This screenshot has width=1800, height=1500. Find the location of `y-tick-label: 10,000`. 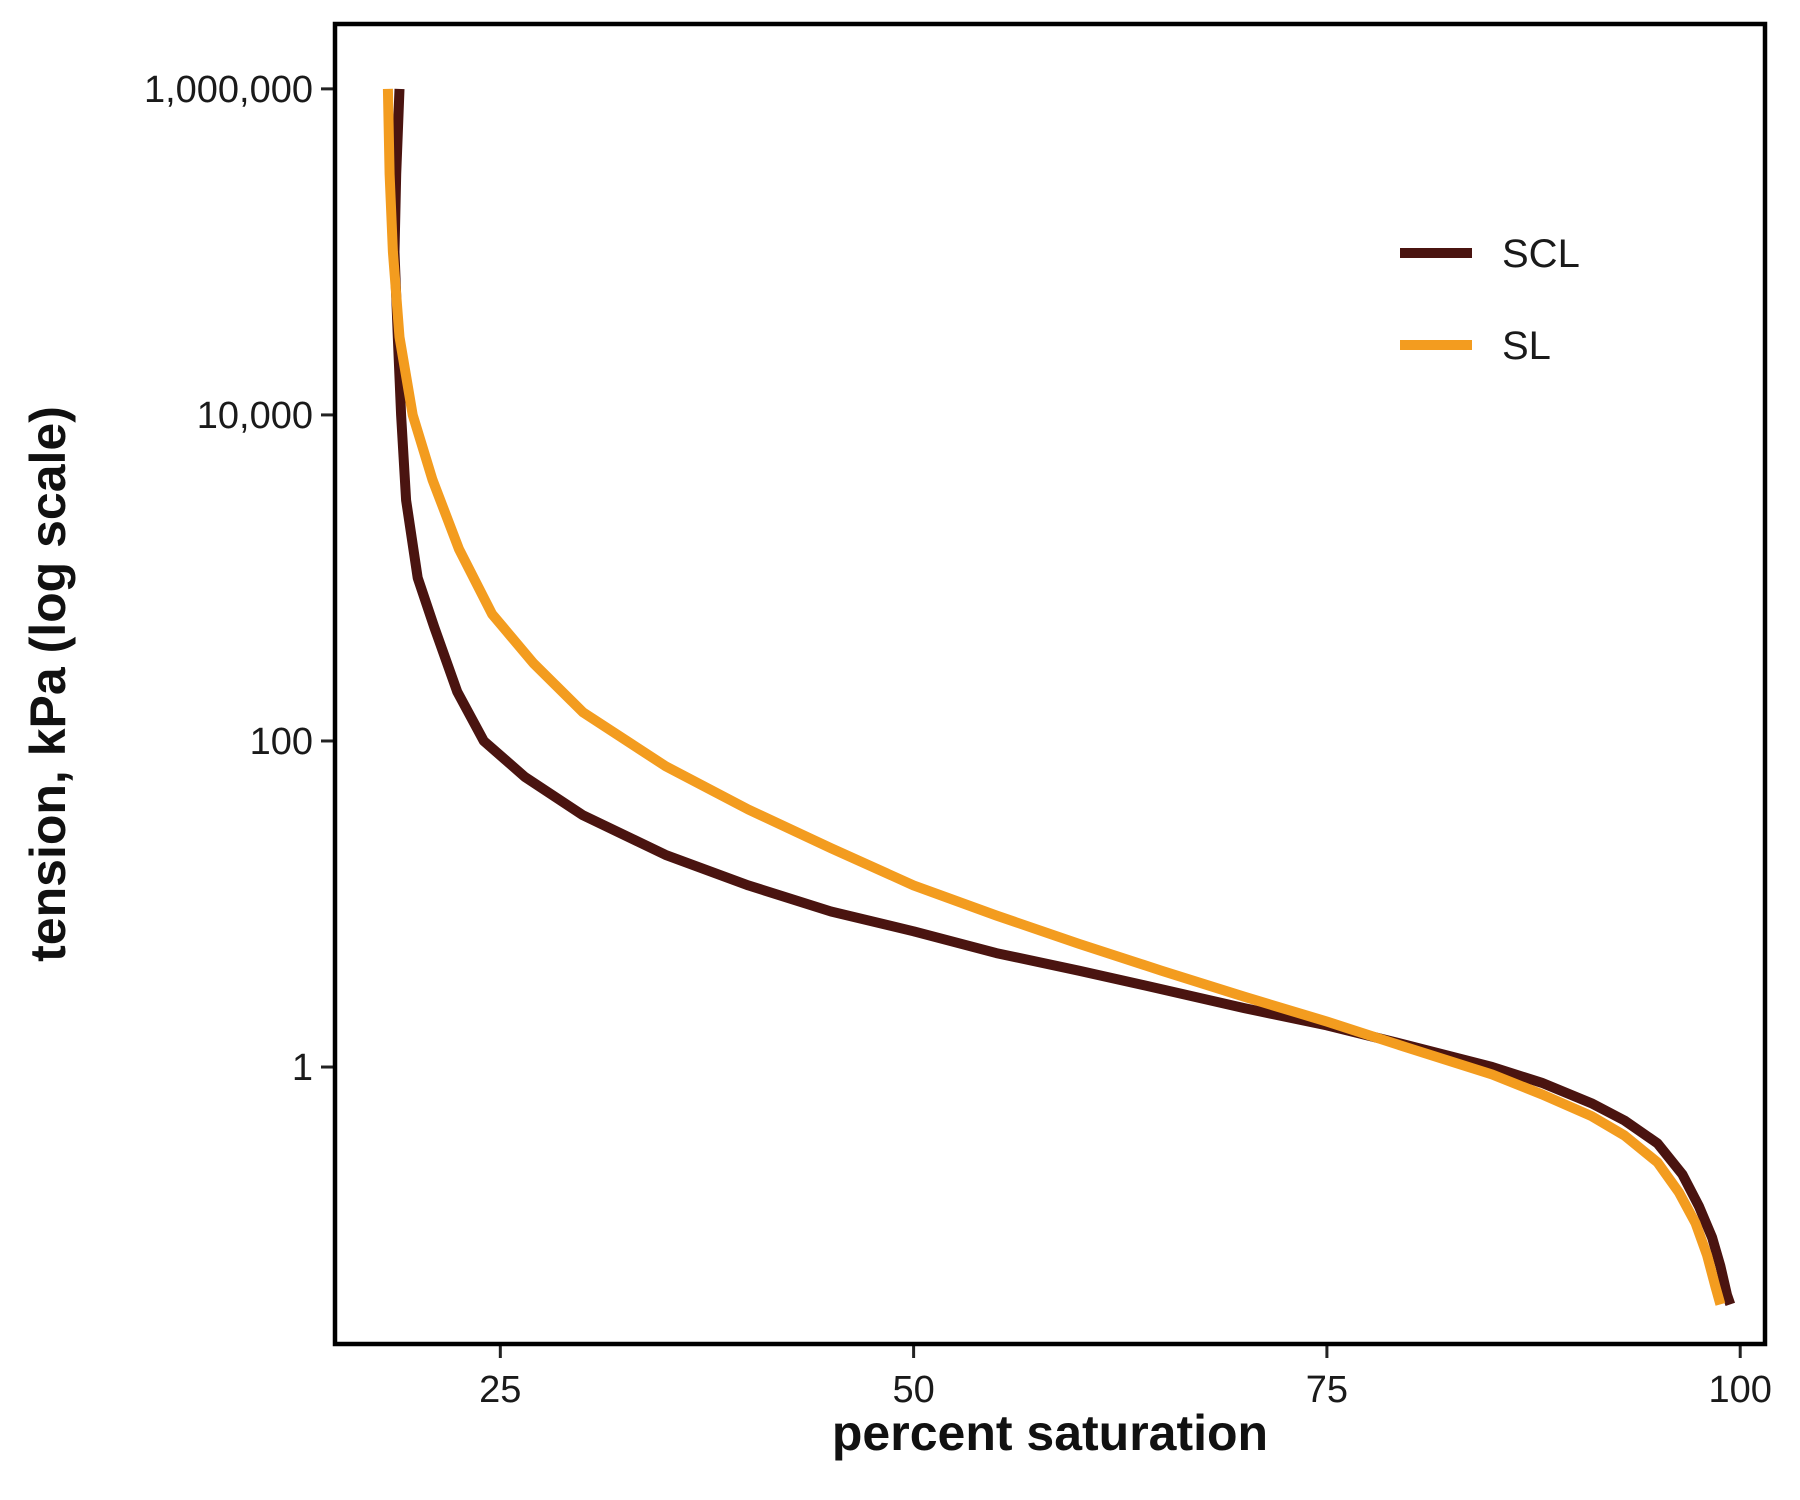

y-tick-label: 10,000 is located at coordinates (255, 416).